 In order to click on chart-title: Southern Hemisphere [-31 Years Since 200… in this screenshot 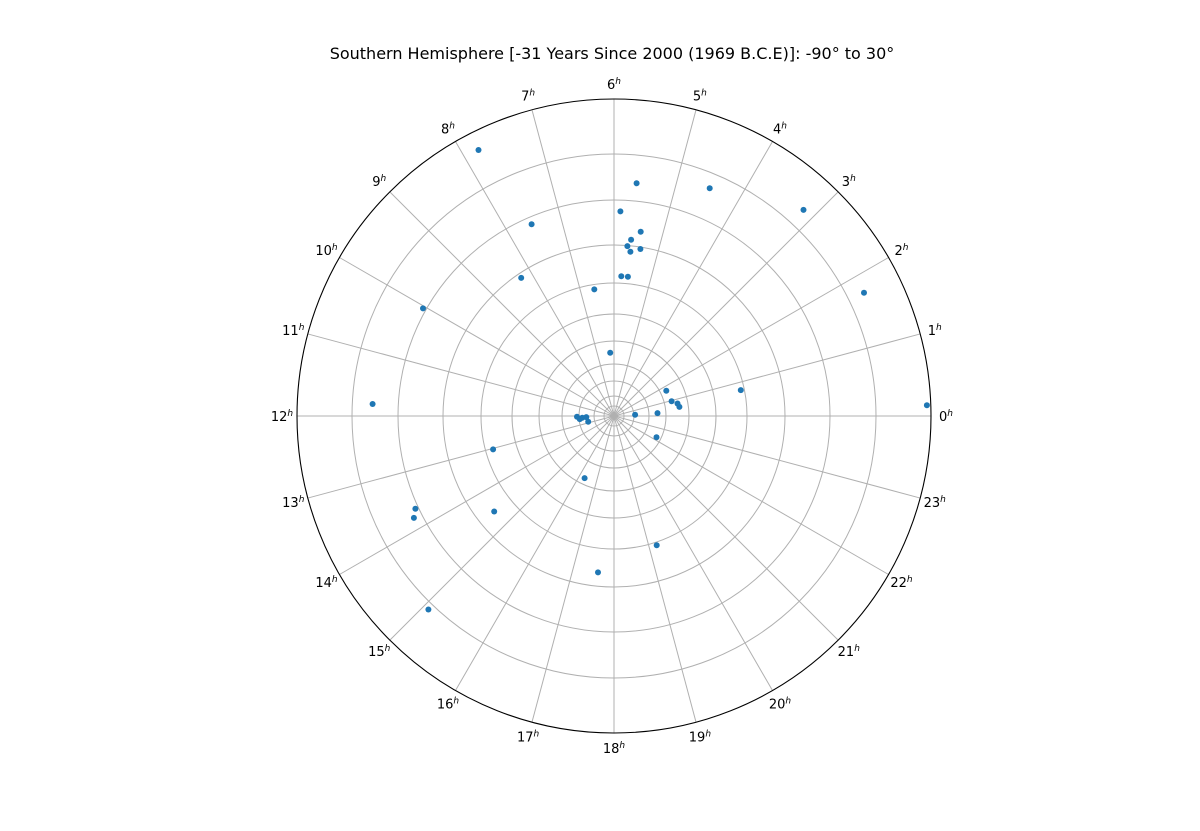, I will do `click(612, 53)`.